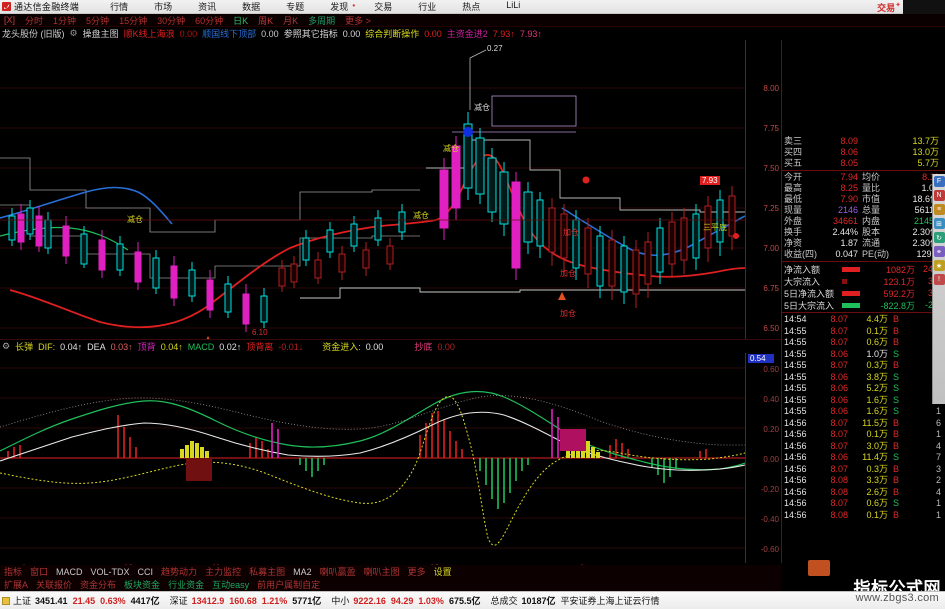 The image size is (945, 609). What do you see at coordinates (358, 20) in the screenshot?
I see `period-more: 更多 >` at bounding box center [358, 20].